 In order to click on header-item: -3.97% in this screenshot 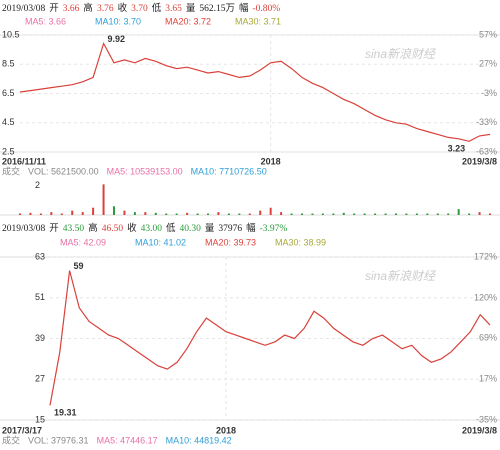, I will do `click(274, 229)`.